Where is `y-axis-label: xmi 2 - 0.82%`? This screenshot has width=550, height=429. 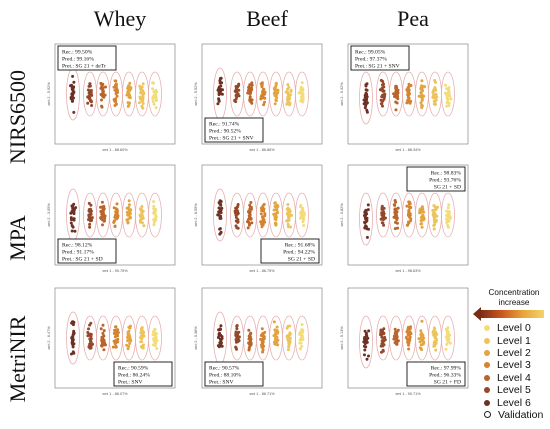
y-axis-label: xmi 2 - 0.82% is located at coordinates (342, 215).